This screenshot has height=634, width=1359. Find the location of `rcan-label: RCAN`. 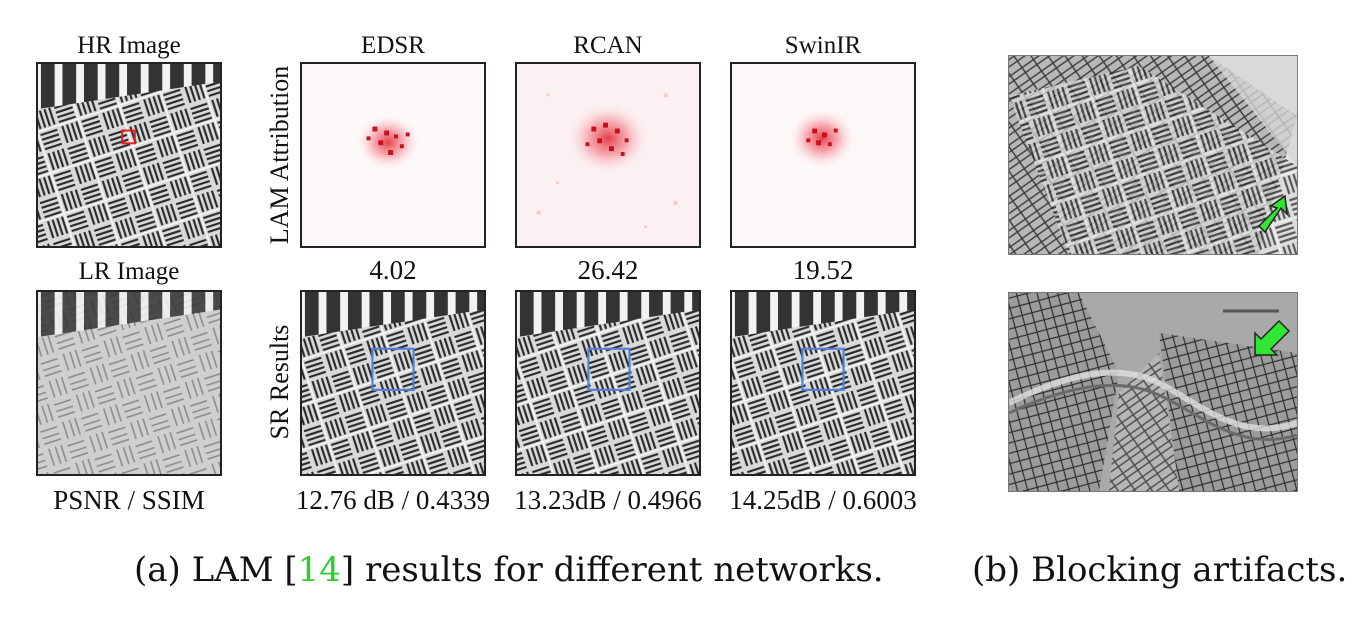

rcan-label: RCAN is located at coordinates (608, 45).